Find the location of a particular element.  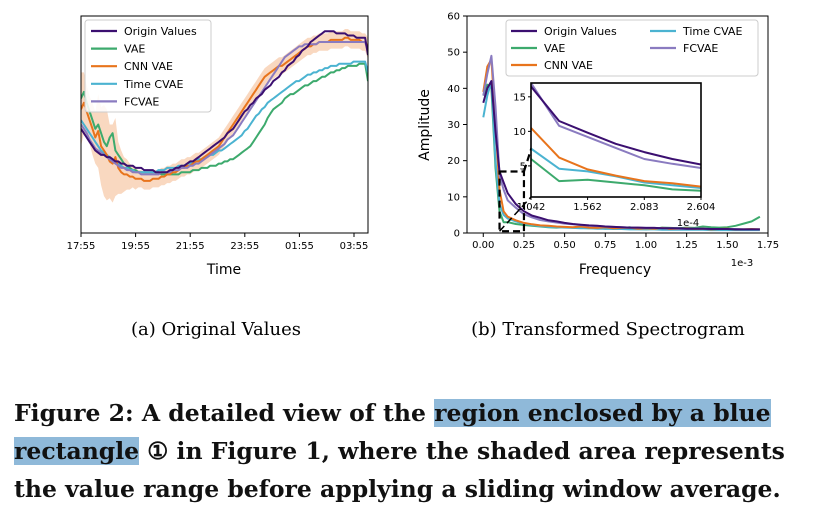

right-x-multiplier: 1e-3 is located at coordinates (742, 263).